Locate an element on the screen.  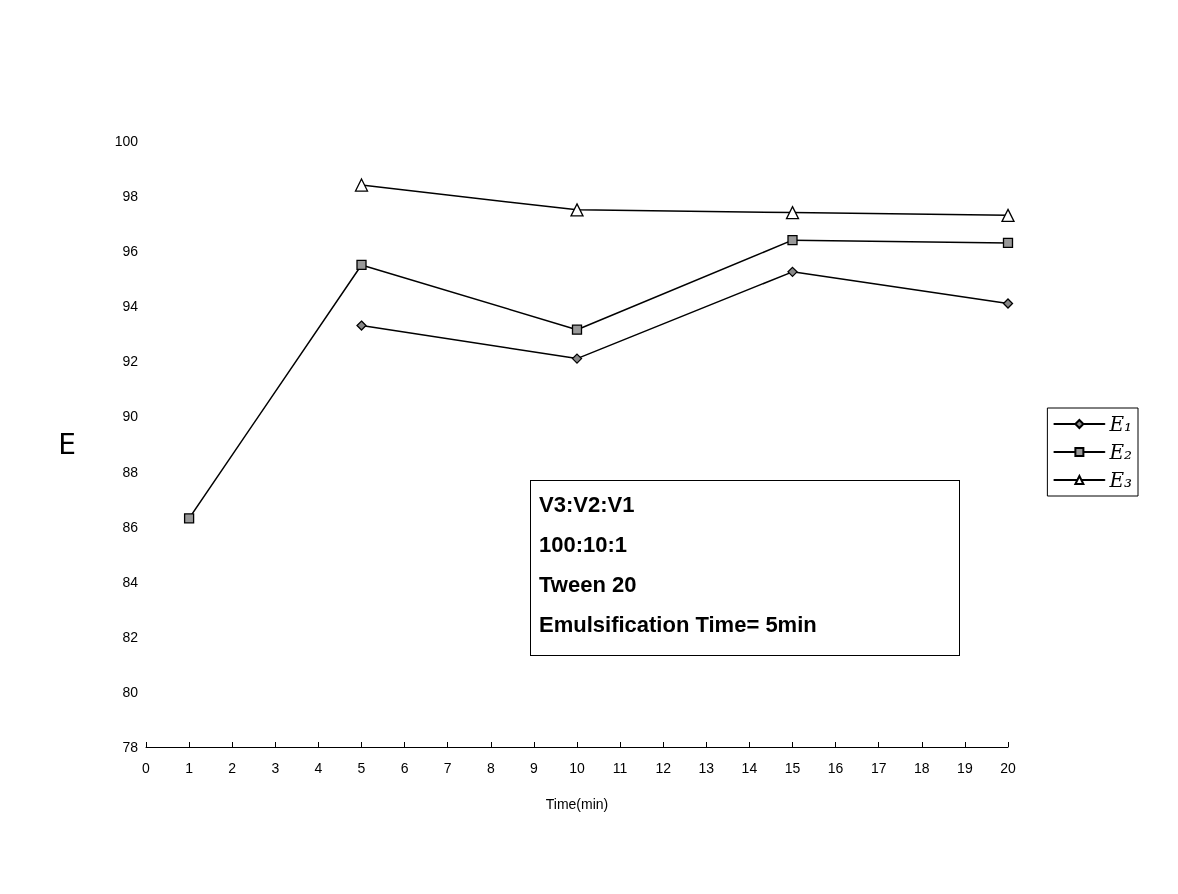
x-axis-title: Time(min) is located at coordinates (577, 804).